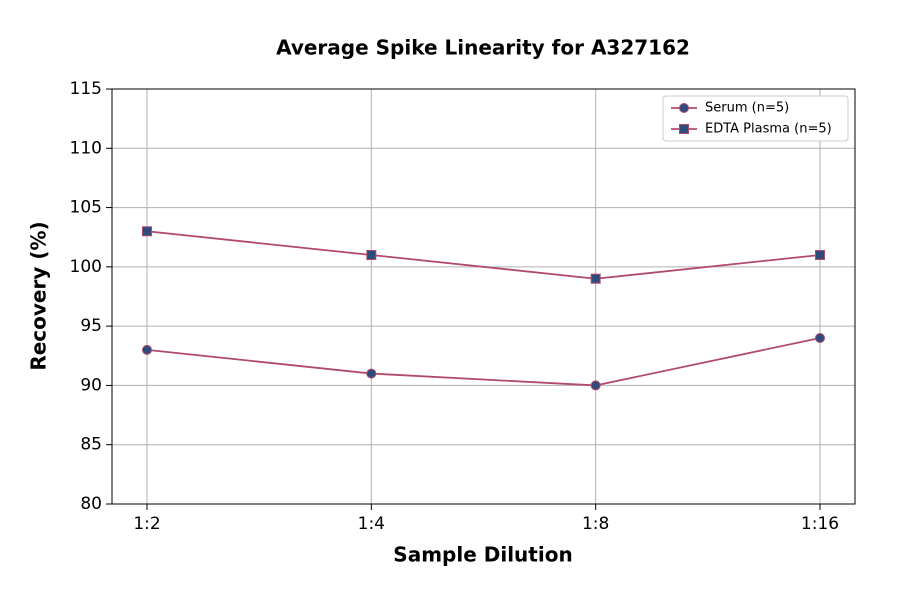  Describe the element at coordinates (91, 504) in the screenshot. I see `y-tick-label: 80` at that location.